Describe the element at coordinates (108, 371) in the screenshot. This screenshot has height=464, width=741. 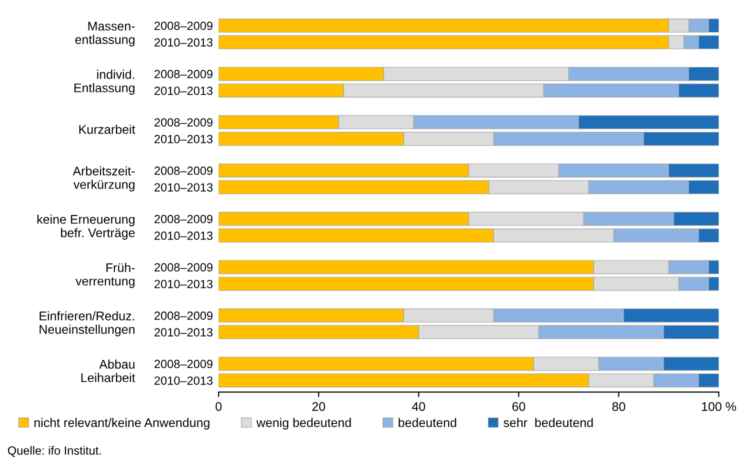
I see `text: Abbau Leiharbeit` at that location.